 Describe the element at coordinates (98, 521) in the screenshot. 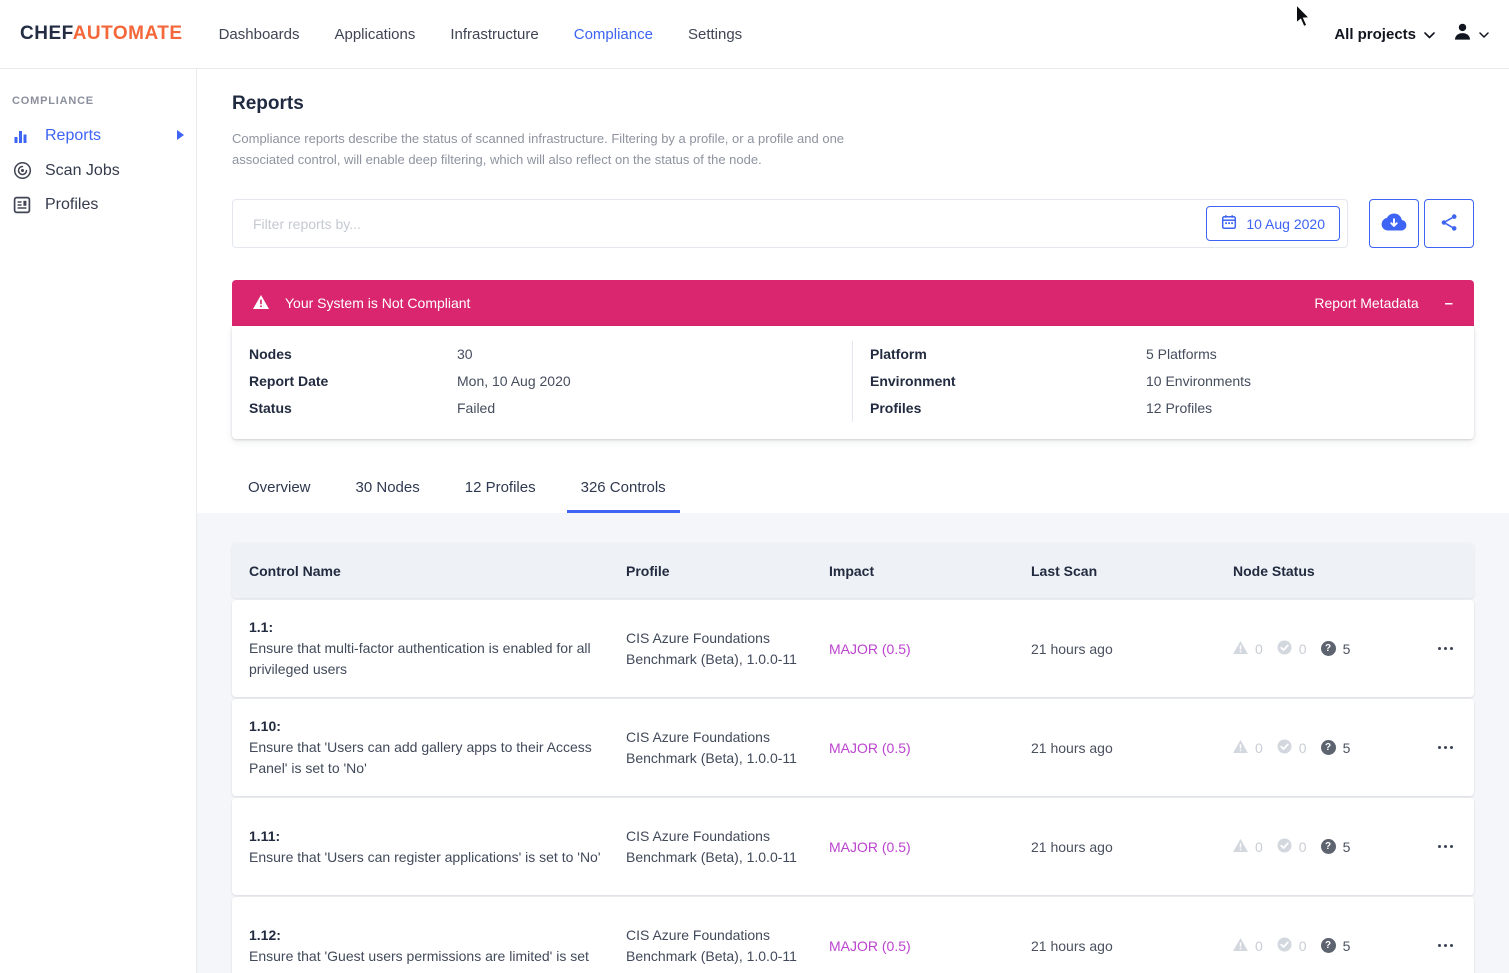

I see `compliance-sidebar: COMPLIANCE Reports Scan Jobs Profiles` at that location.